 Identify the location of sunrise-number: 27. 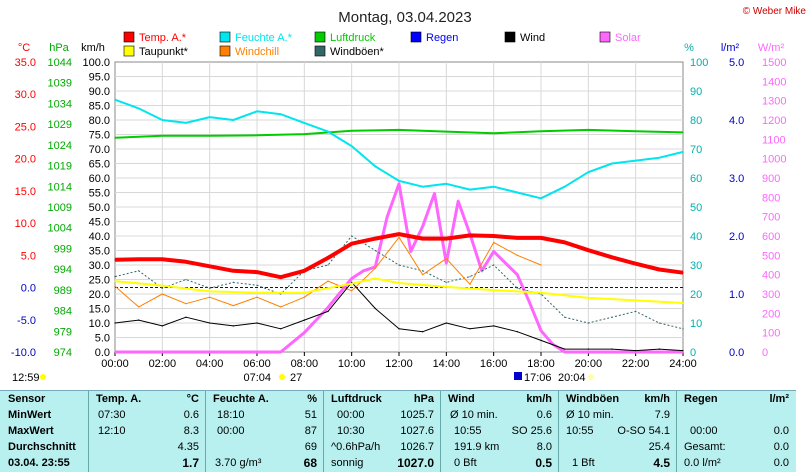
(296, 378).